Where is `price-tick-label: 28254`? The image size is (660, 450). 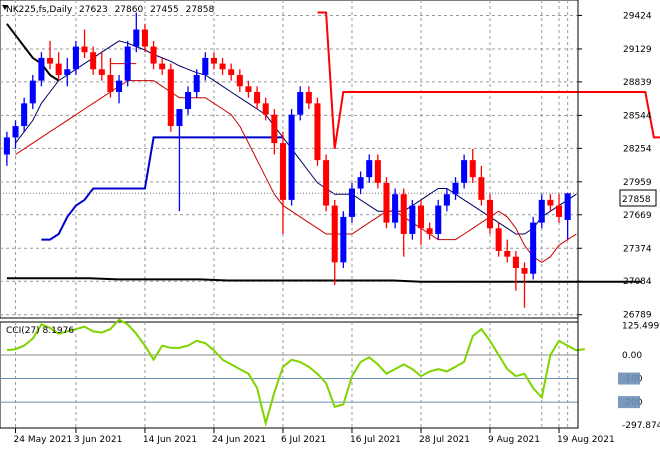
price-tick-label: 28254 is located at coordinates (637, 149).